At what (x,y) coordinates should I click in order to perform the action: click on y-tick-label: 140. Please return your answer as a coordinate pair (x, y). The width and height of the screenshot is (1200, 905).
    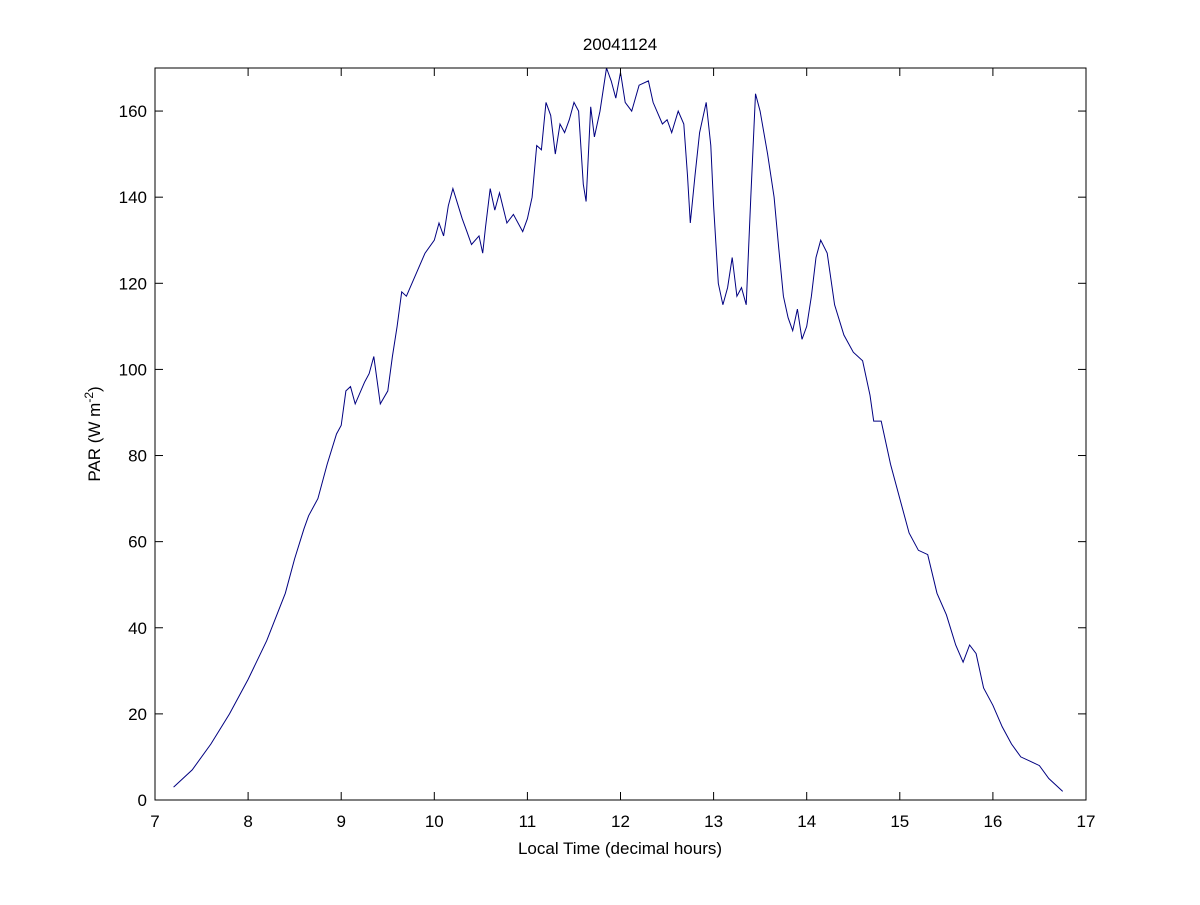
    Looking at the image, I should click on (133, 197).